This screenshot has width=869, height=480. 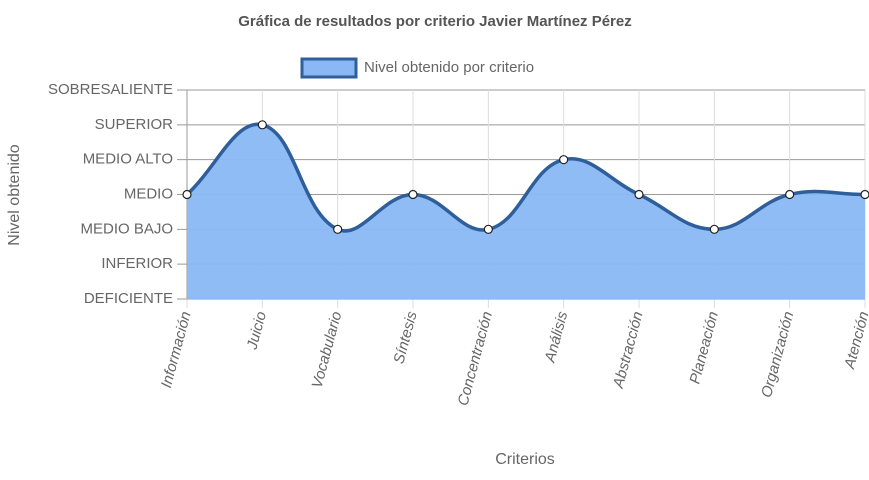 I want to click on y-tick-label: SOBRESALIENTE, so click(x=110, y=89).